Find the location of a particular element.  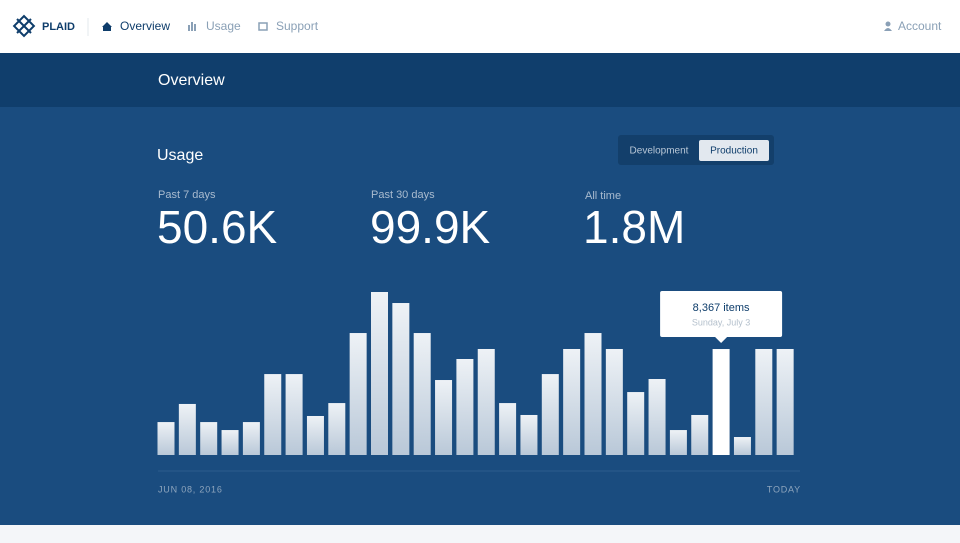

nav-link: Overview is located at coordinates (145, 26).